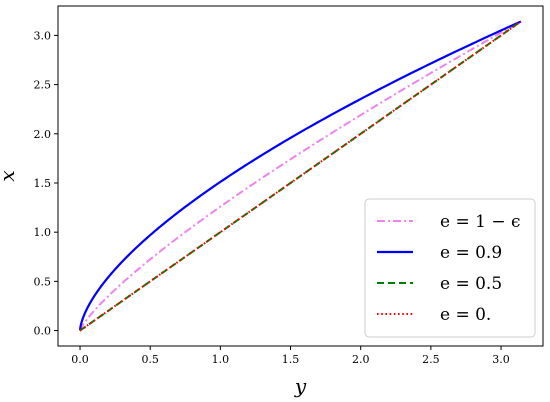  What do you see at coordinates (43, 35) in the screenshot?
I see `y-tick-label: 3.0` at bounding box center [43, 35].